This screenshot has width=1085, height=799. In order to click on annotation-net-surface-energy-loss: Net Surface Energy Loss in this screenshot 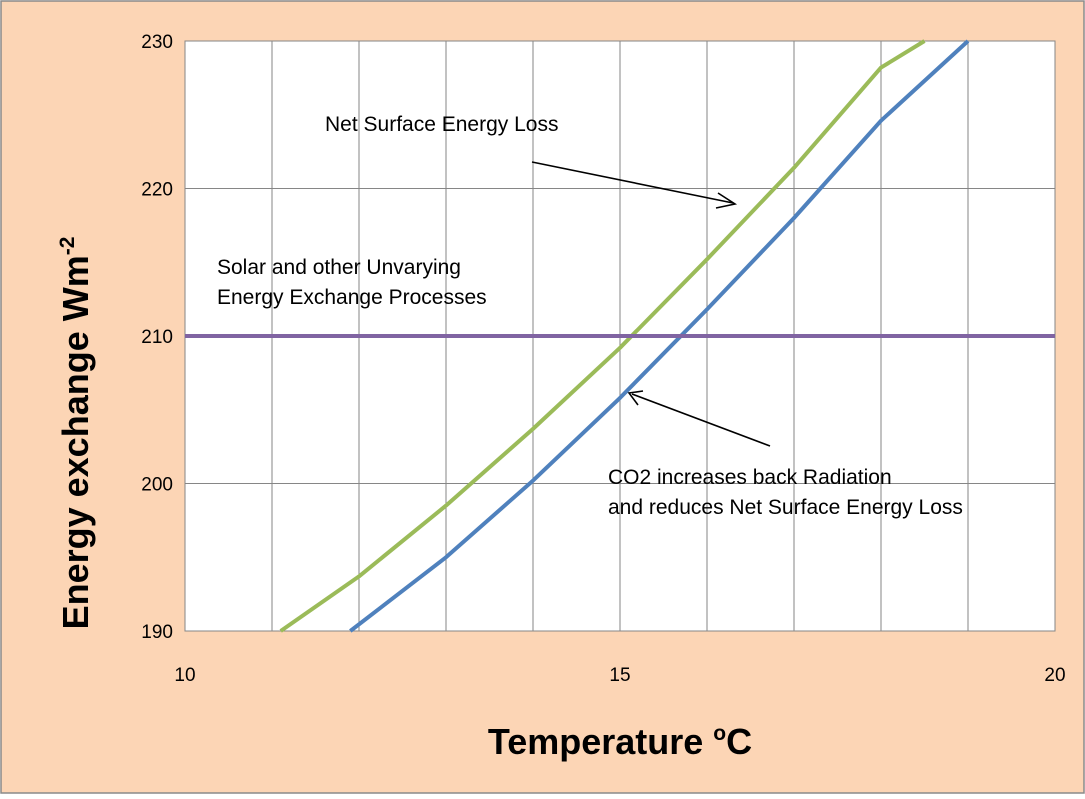, I will do `click(441, 124)`.